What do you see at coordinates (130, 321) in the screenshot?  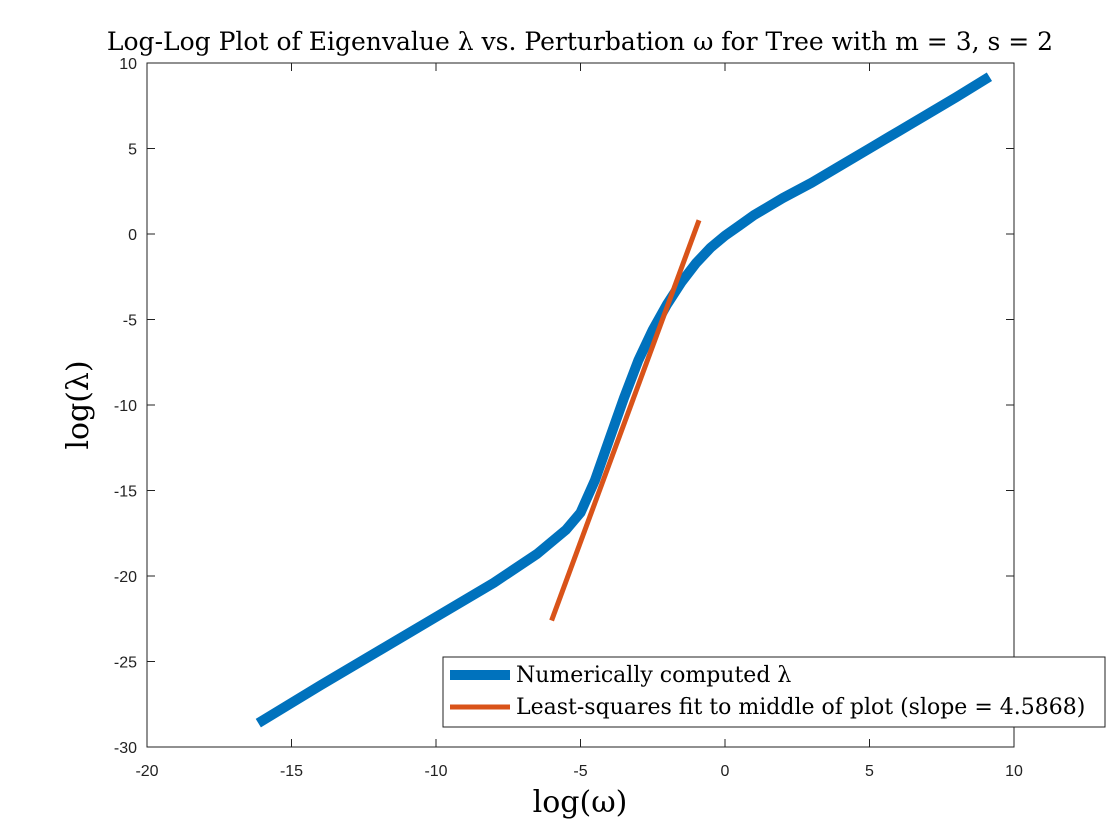 I see `y-tick-label: -5` at bounding box center [130, 321].